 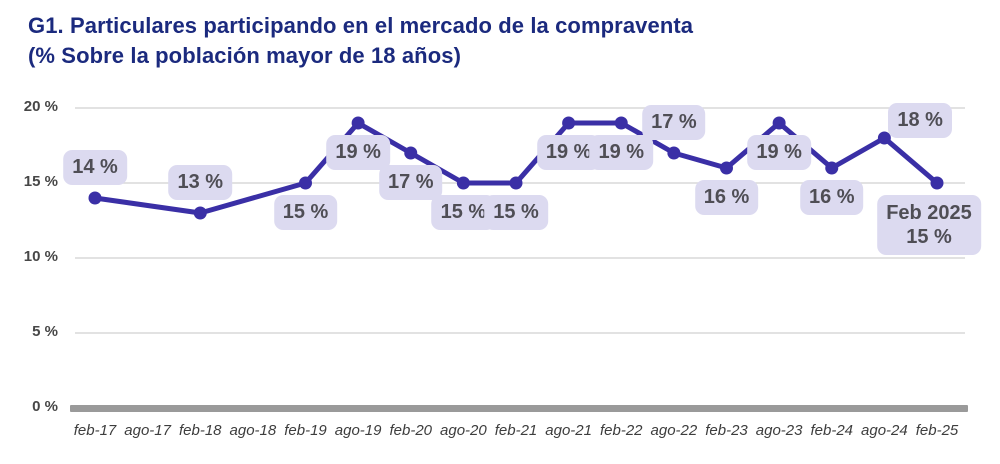 What do you see at coordinates (245, 55) in the screenshot?
I see `chart-subtitle: (% Sobre la población mayor de 18 años)` at bounding box center [245, 55].